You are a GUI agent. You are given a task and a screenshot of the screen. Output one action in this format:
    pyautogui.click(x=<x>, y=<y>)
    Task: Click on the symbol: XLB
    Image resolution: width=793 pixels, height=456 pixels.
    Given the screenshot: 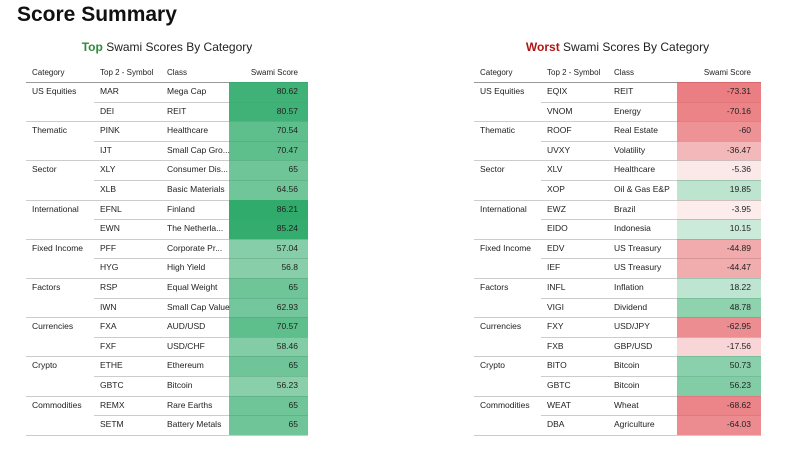 What is the action you would take?
    pyautogui.click(x=108, y=189)
    